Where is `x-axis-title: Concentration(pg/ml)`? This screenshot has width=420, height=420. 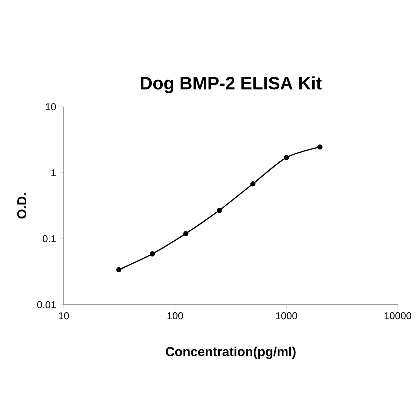 x-axis-title: Concentration(pg/ml) is located at coordinates (231, 353).